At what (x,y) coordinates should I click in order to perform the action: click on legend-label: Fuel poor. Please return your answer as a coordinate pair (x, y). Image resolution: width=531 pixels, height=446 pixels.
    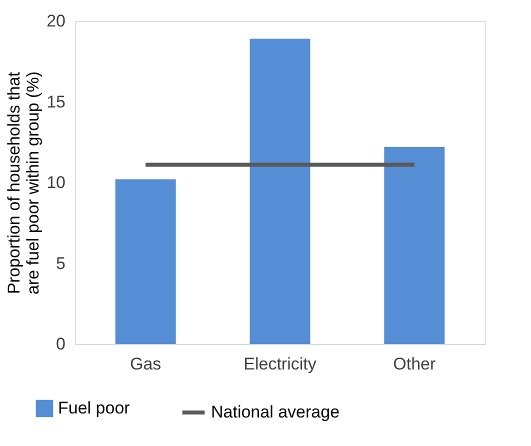
    Looking at the image, I should click on (94, 408).